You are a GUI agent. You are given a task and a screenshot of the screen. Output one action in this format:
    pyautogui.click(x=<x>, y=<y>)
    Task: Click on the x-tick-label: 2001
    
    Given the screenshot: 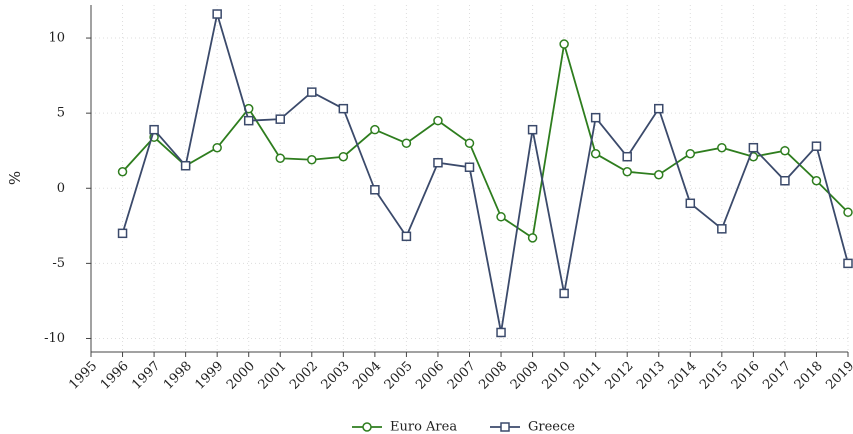 What is the action you would take?
    pyautogui.click(x=273, y=376)
    